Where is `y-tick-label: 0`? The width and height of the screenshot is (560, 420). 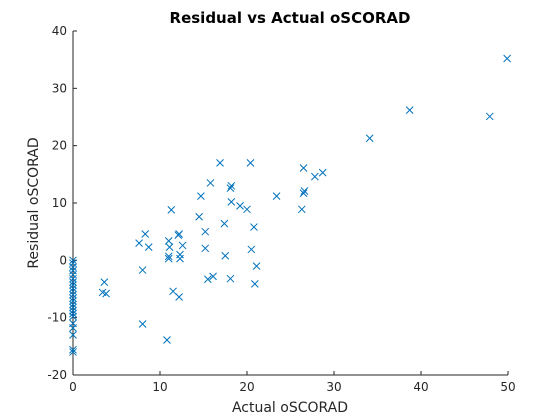 y-tick-label: 0 is located at coordinates (63, 260).